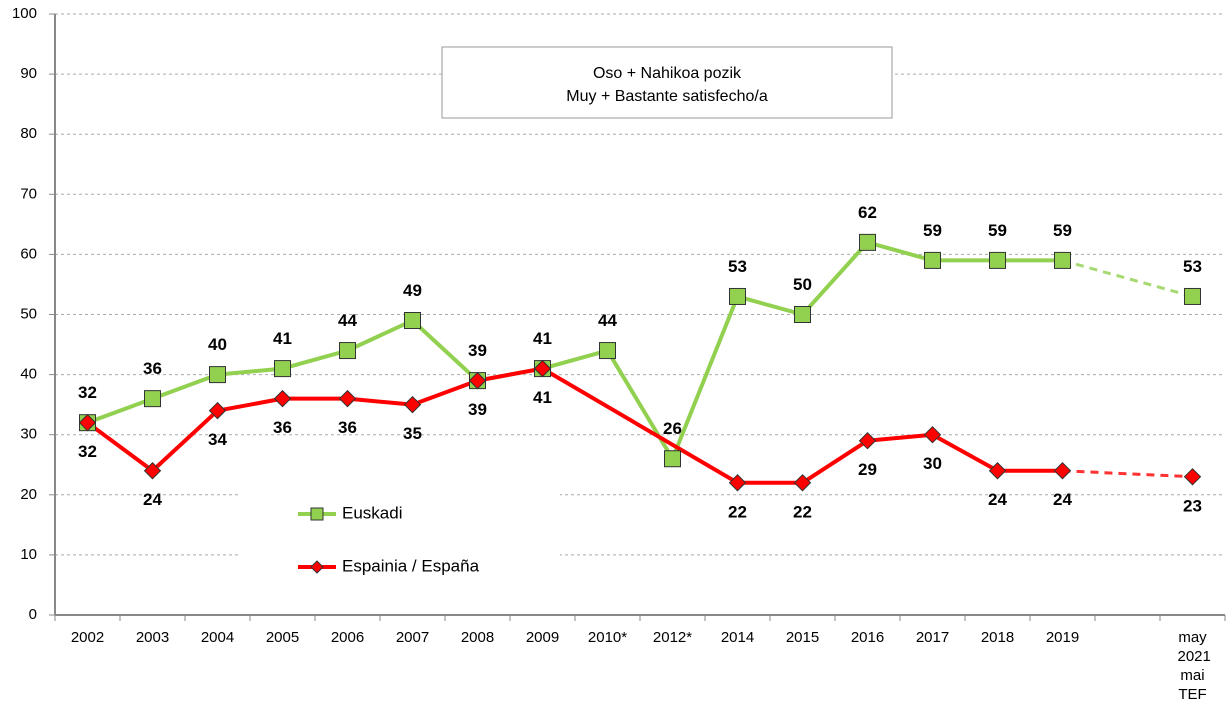 The width and height of the screenshot is (1226, 711). What do you see at coordinates (217, 637) in the screenshot?
I see `x-tick-label: 2004` at bounding box center [217, 637].